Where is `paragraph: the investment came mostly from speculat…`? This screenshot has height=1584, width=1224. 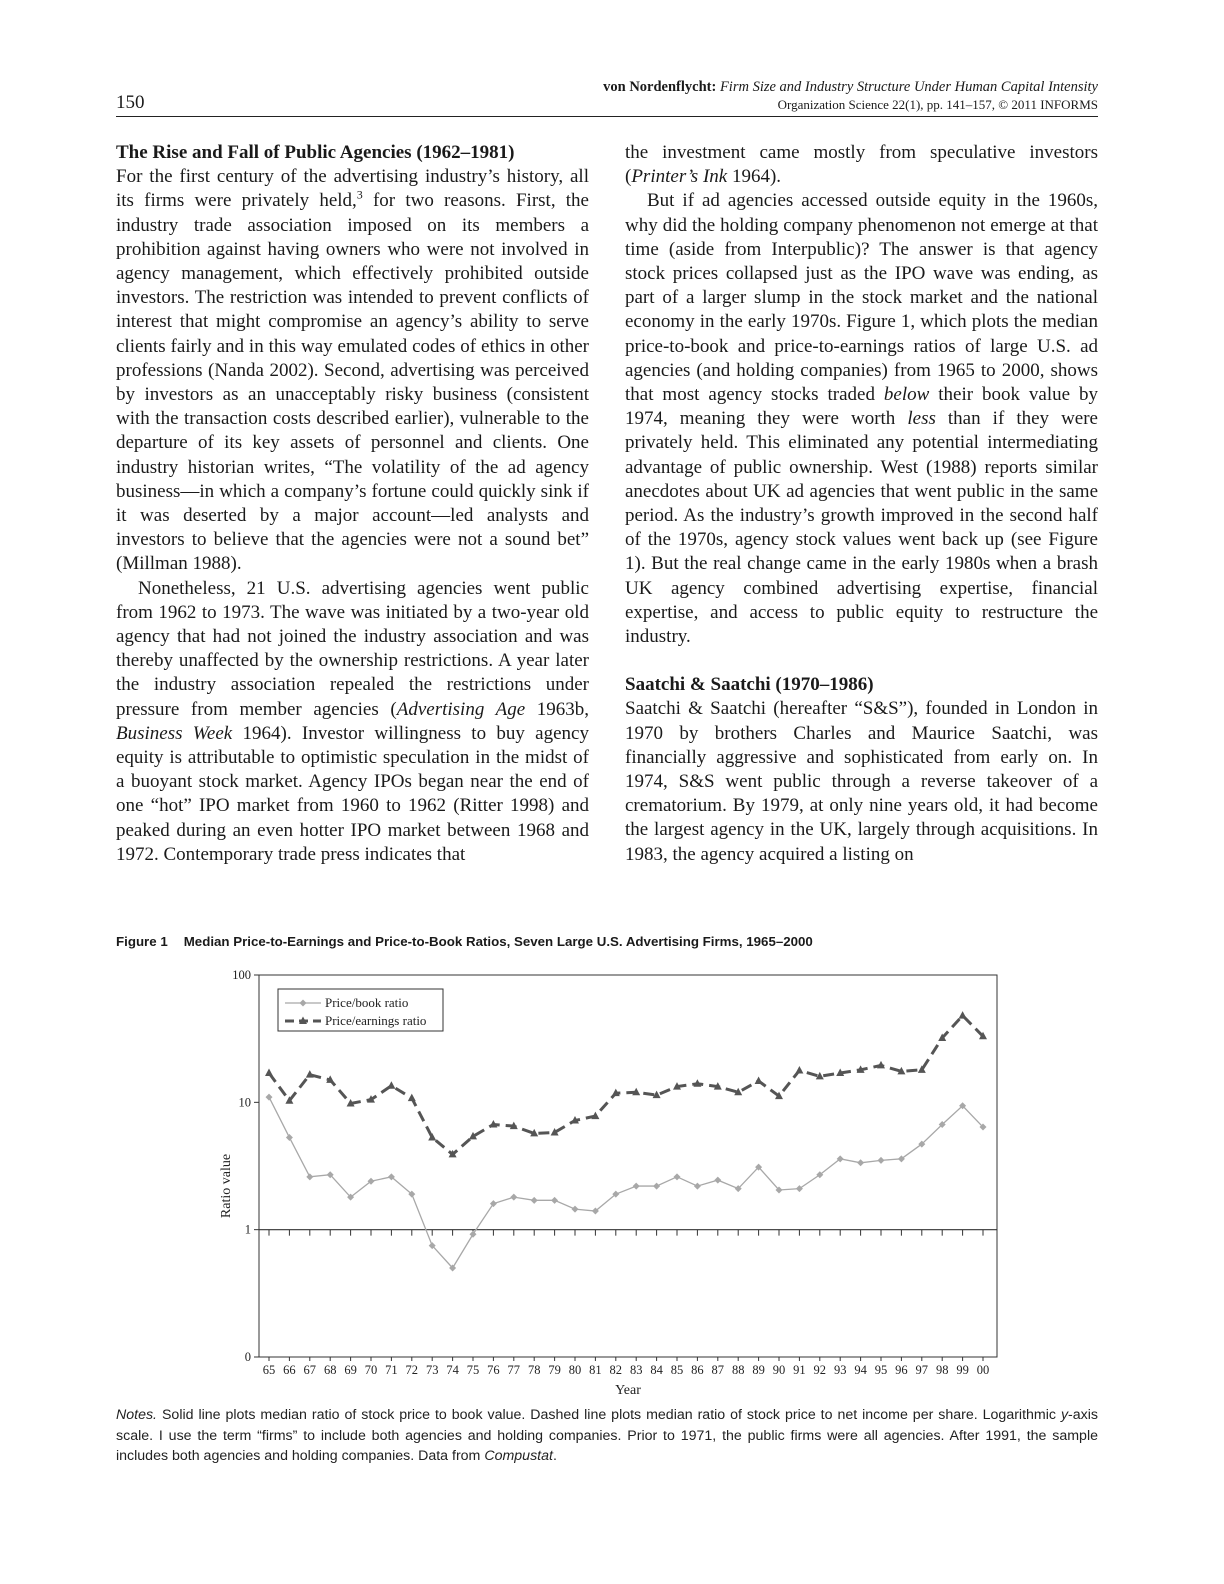 paragraph: the investment came mostly from speculat… is located at coordinates (861, 165).